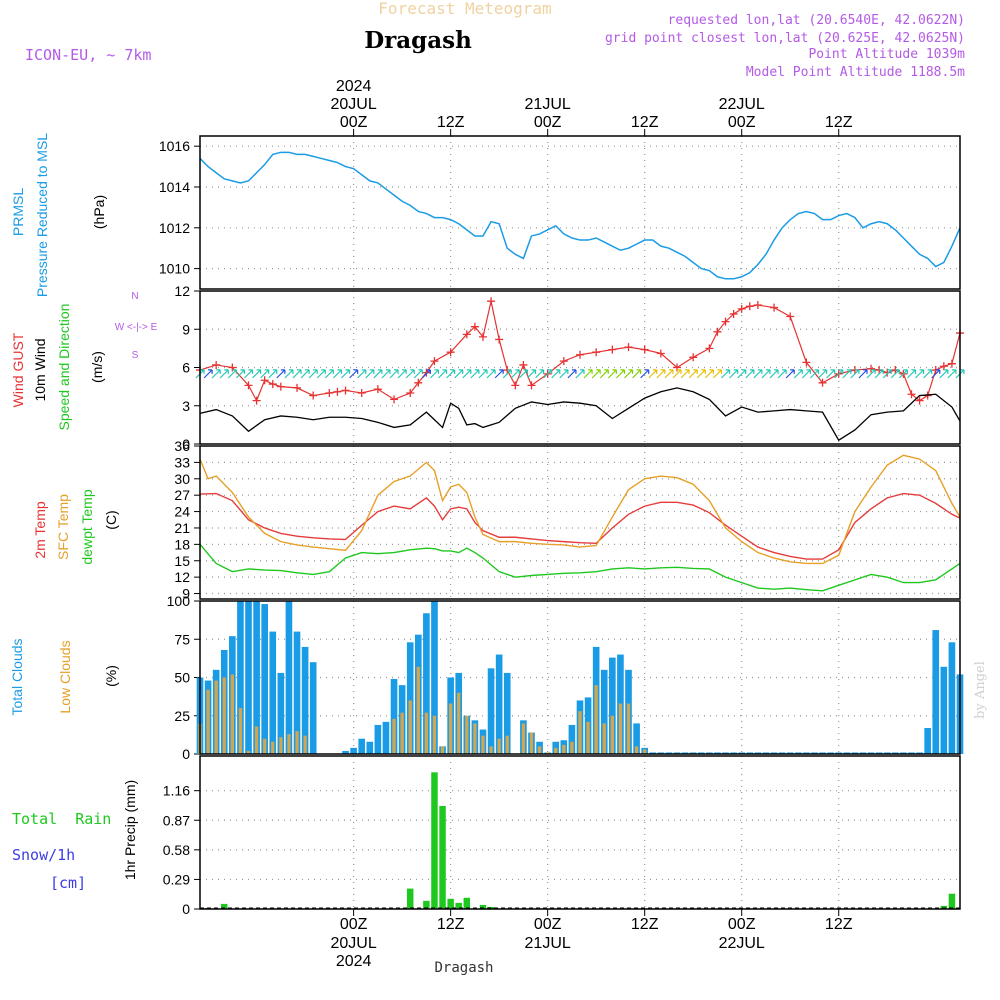 The image size is (1000, 1000). What do you see at coordinates (354, 86) in the screenshot?
I see `top-axis-label: 2024` at bounding box center [354, 86].